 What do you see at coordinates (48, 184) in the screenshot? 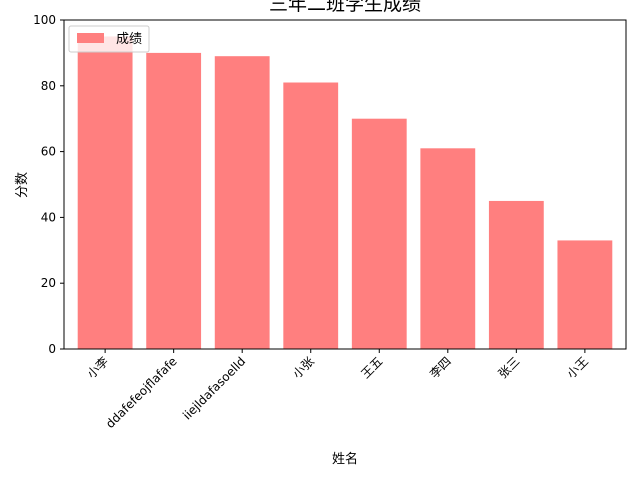
I see `y-axis: 0 20 40 60 80 100` at bounding box center [48, 184].